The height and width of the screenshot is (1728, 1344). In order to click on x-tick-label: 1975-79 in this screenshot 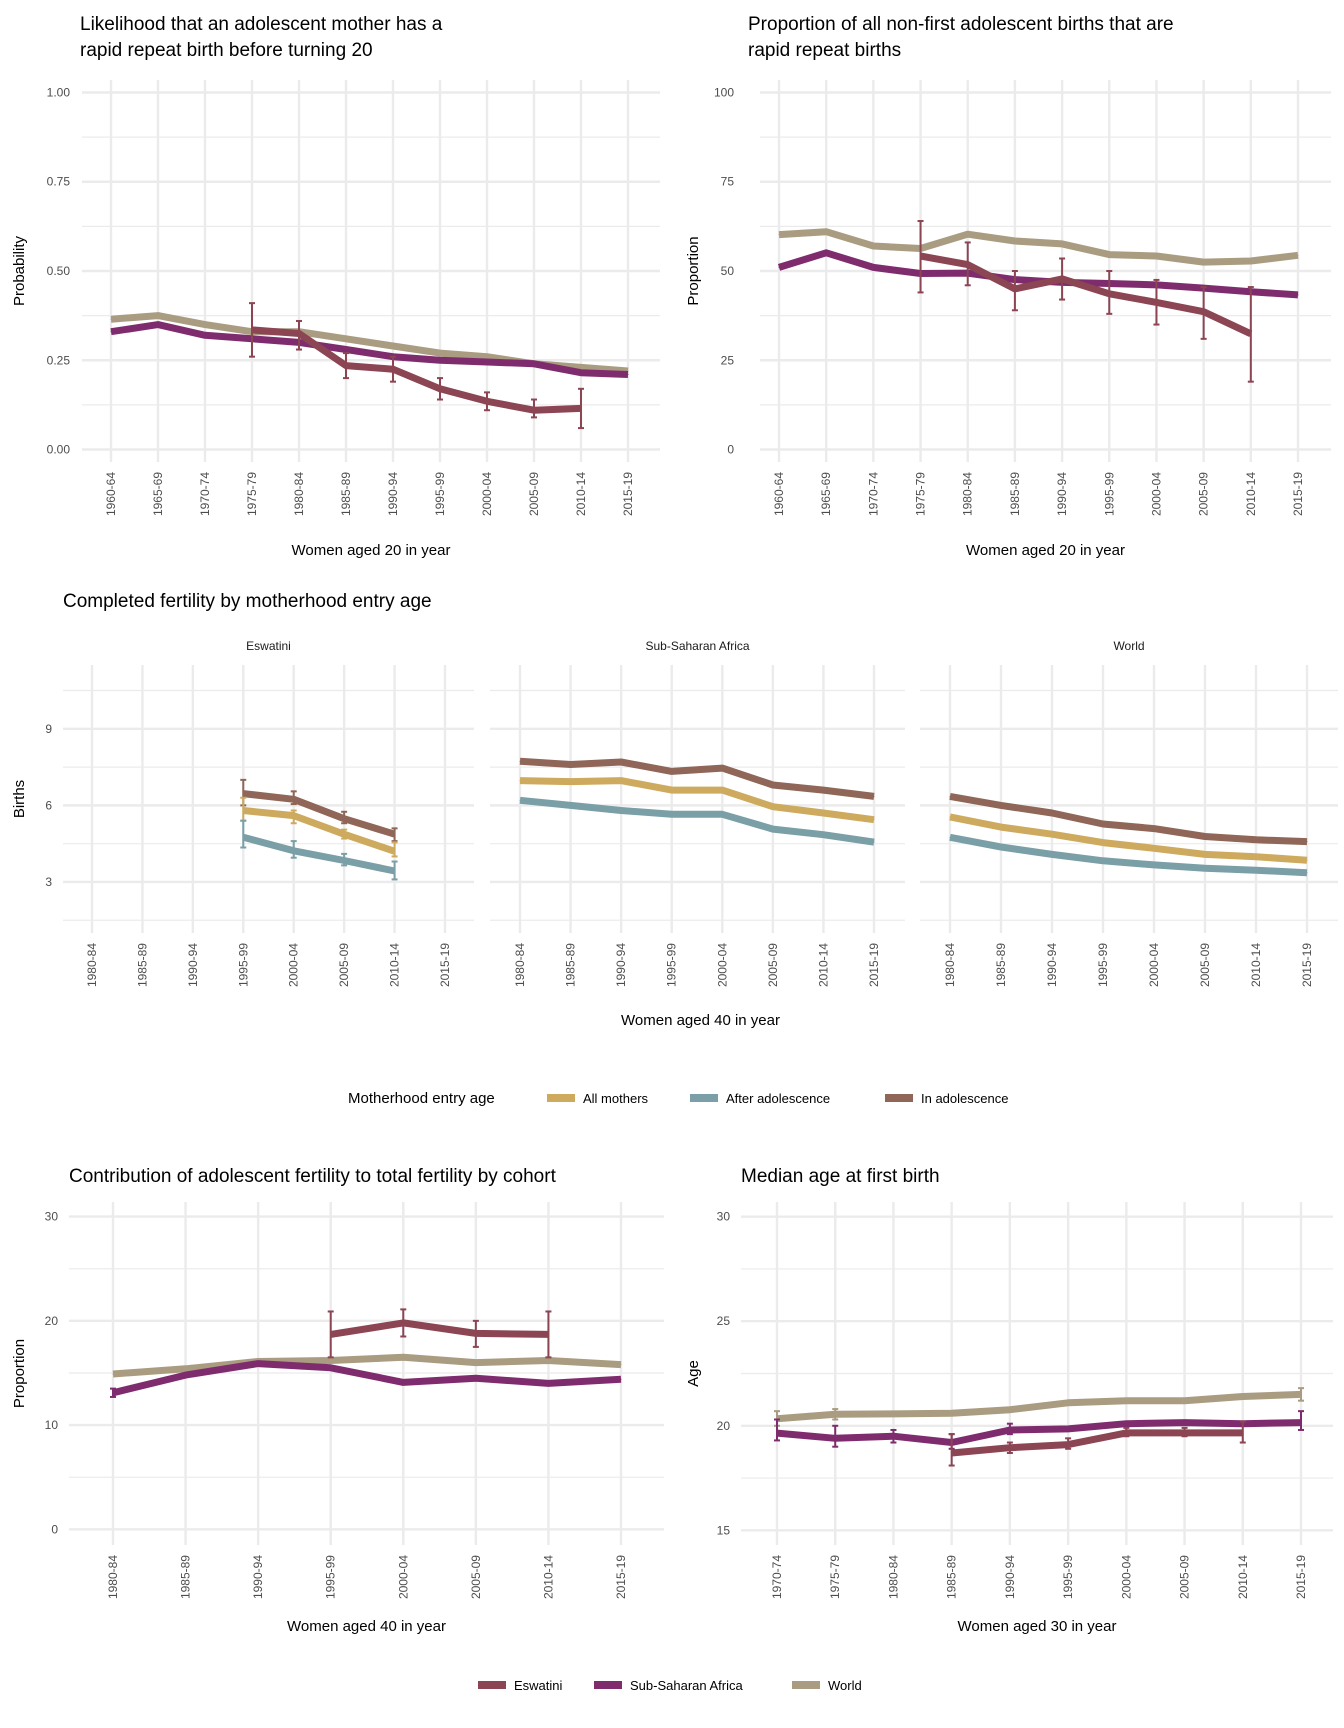, I will do `click(252, 494)`.